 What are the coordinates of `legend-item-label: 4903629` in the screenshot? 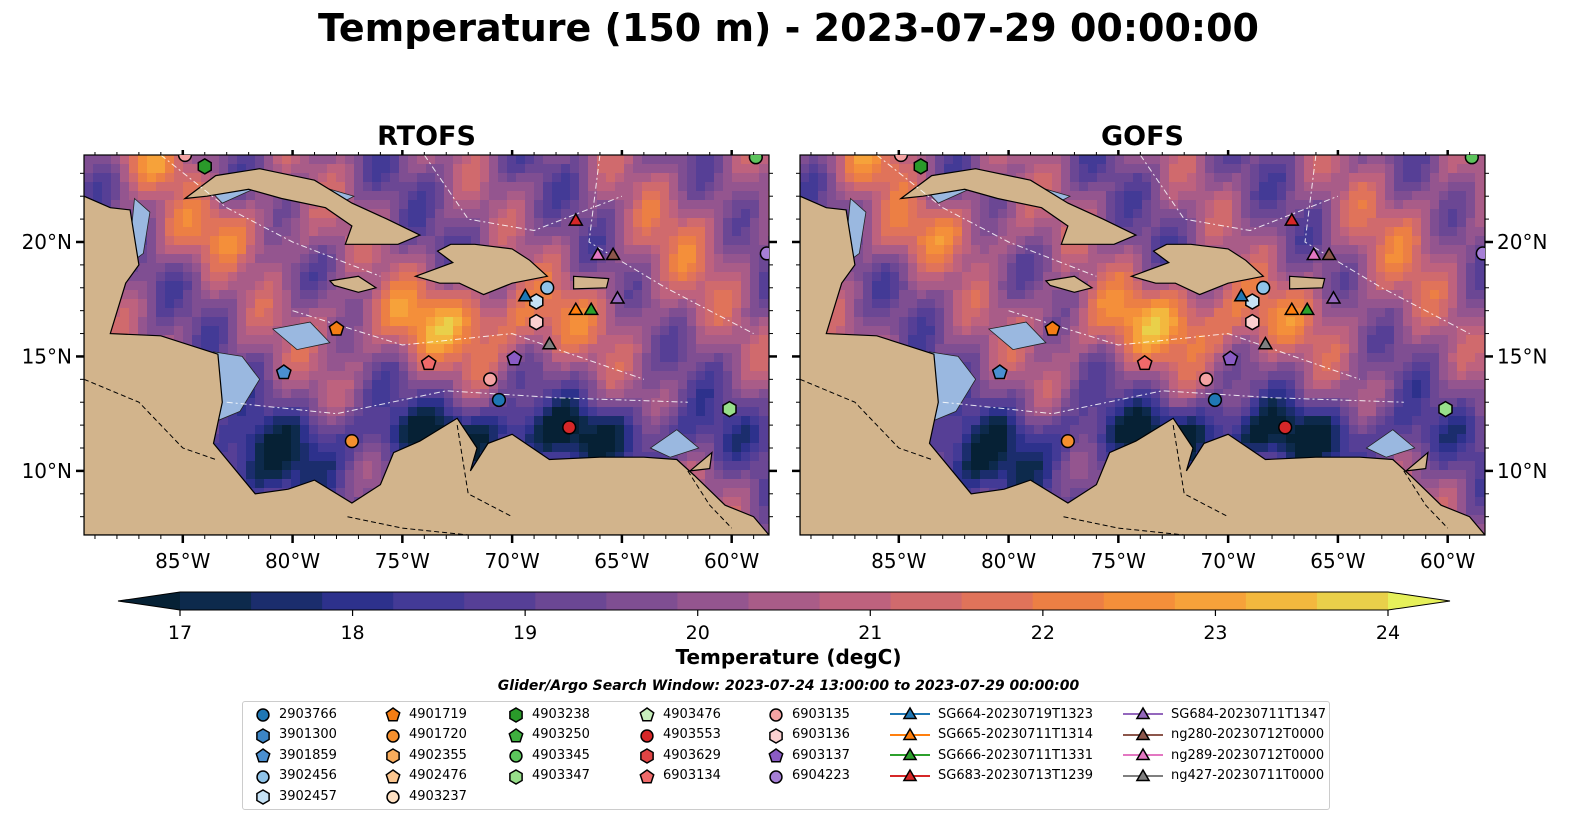 It's located at (692, 755).